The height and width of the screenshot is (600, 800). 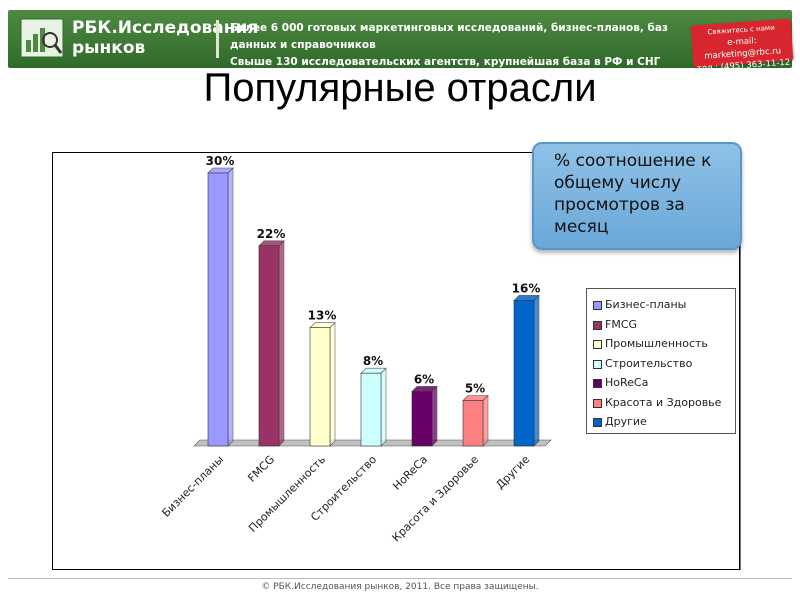 What do you see at coordinates (217, 39) in the screenshot?
I see `banner-divider` at bounding box center [217, 39].